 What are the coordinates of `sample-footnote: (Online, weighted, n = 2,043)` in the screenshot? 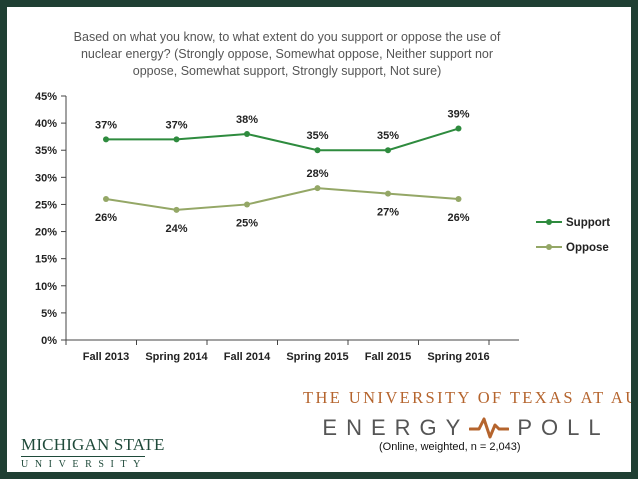 It's located at (450, 447).